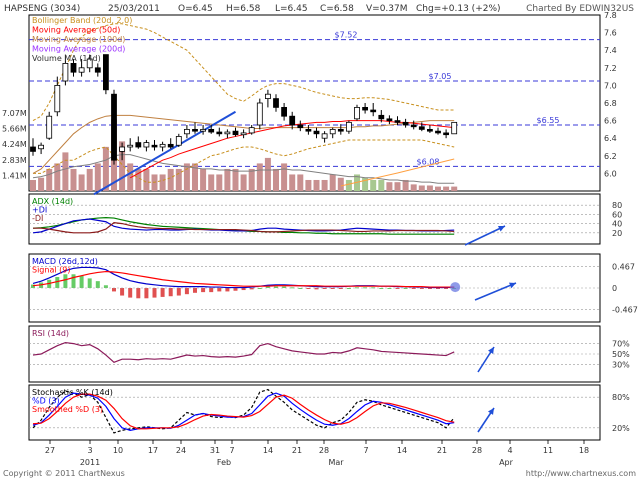  What do you see at coordinates (625, 309) in the screenshot?
I see `panel-tick-label: -0.467` at bounding box center [625, 309].